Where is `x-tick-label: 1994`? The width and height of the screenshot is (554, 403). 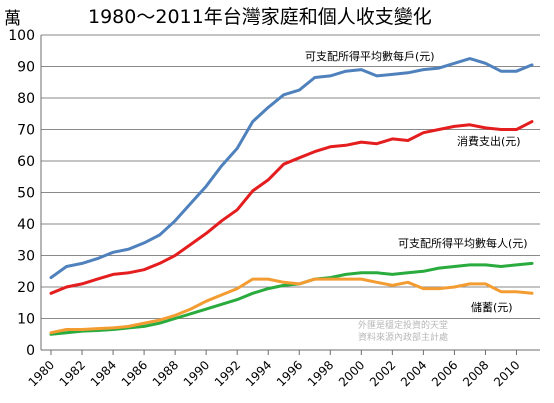
x-tick-label: 1994 is located at coordinates (258, 373).